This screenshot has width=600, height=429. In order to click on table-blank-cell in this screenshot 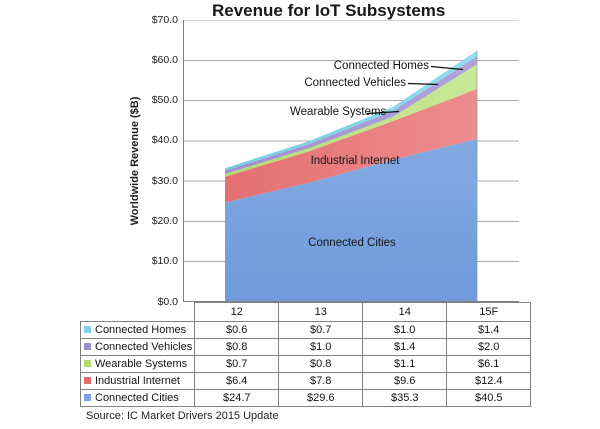, I will do `click(138, 312)`.